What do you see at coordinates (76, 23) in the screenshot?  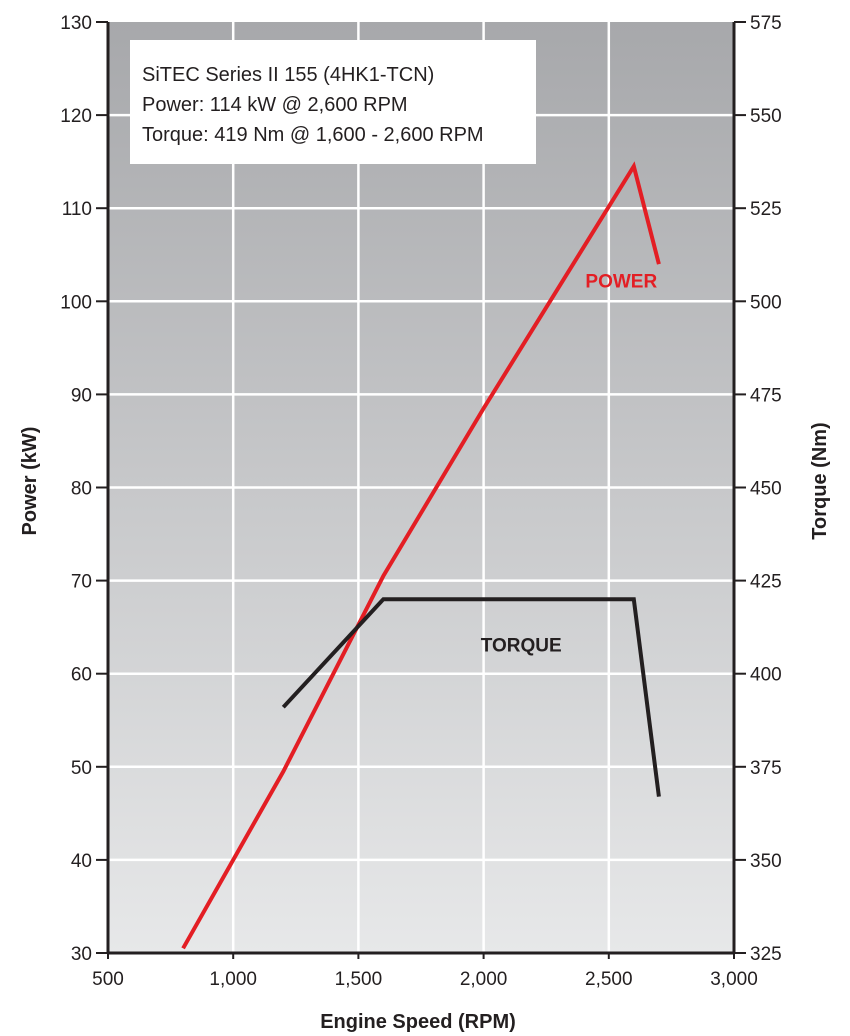 I see `y-left-tick-label: 130` at bounding box center [76, 23].